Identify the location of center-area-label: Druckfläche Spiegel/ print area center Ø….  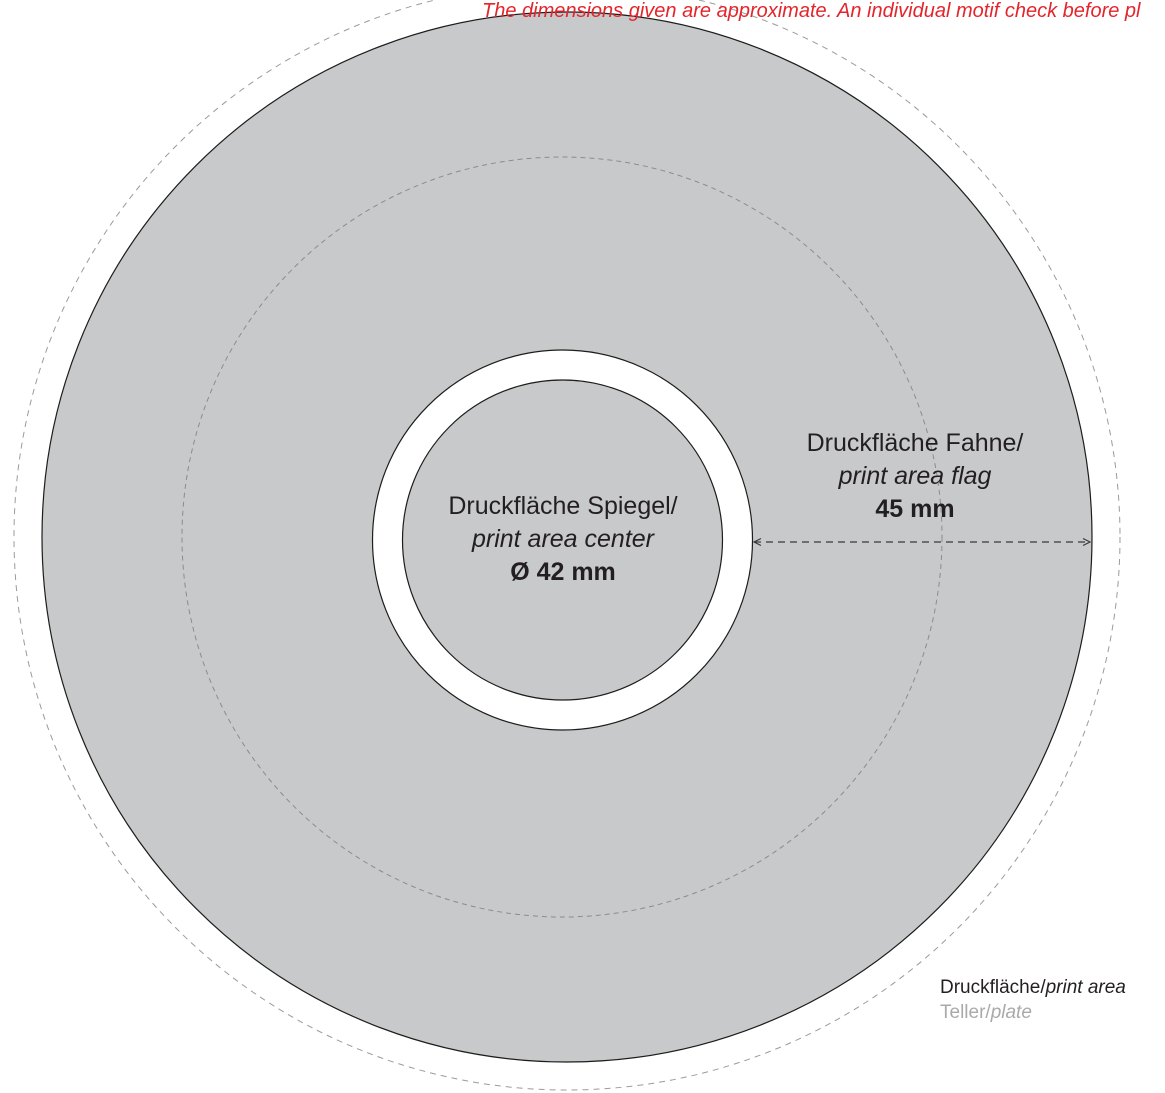
(563, 539).